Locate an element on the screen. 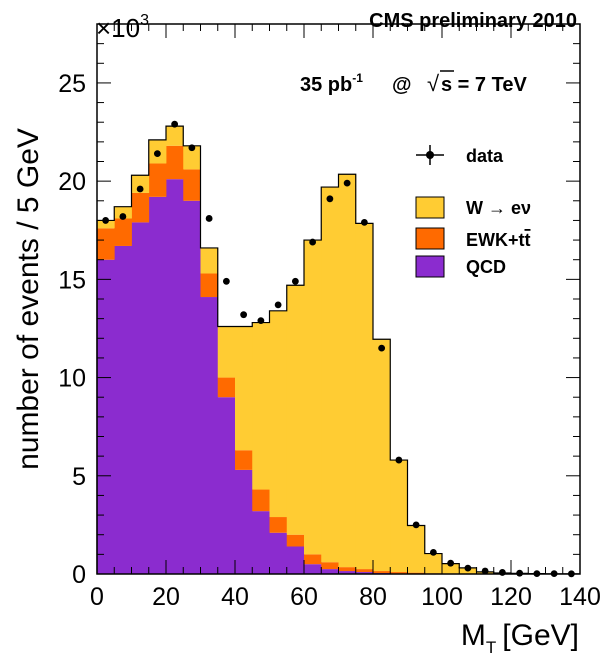  legend-qcd-label: QCD is located at coordinates (486, 267).